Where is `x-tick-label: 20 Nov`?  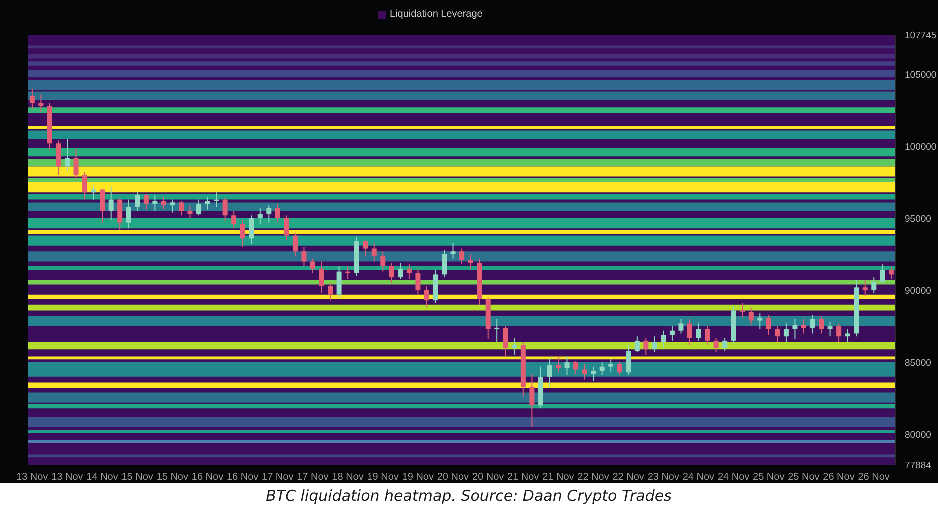 x-tick-label: 20 Nov is located at coordinates (488, 478).